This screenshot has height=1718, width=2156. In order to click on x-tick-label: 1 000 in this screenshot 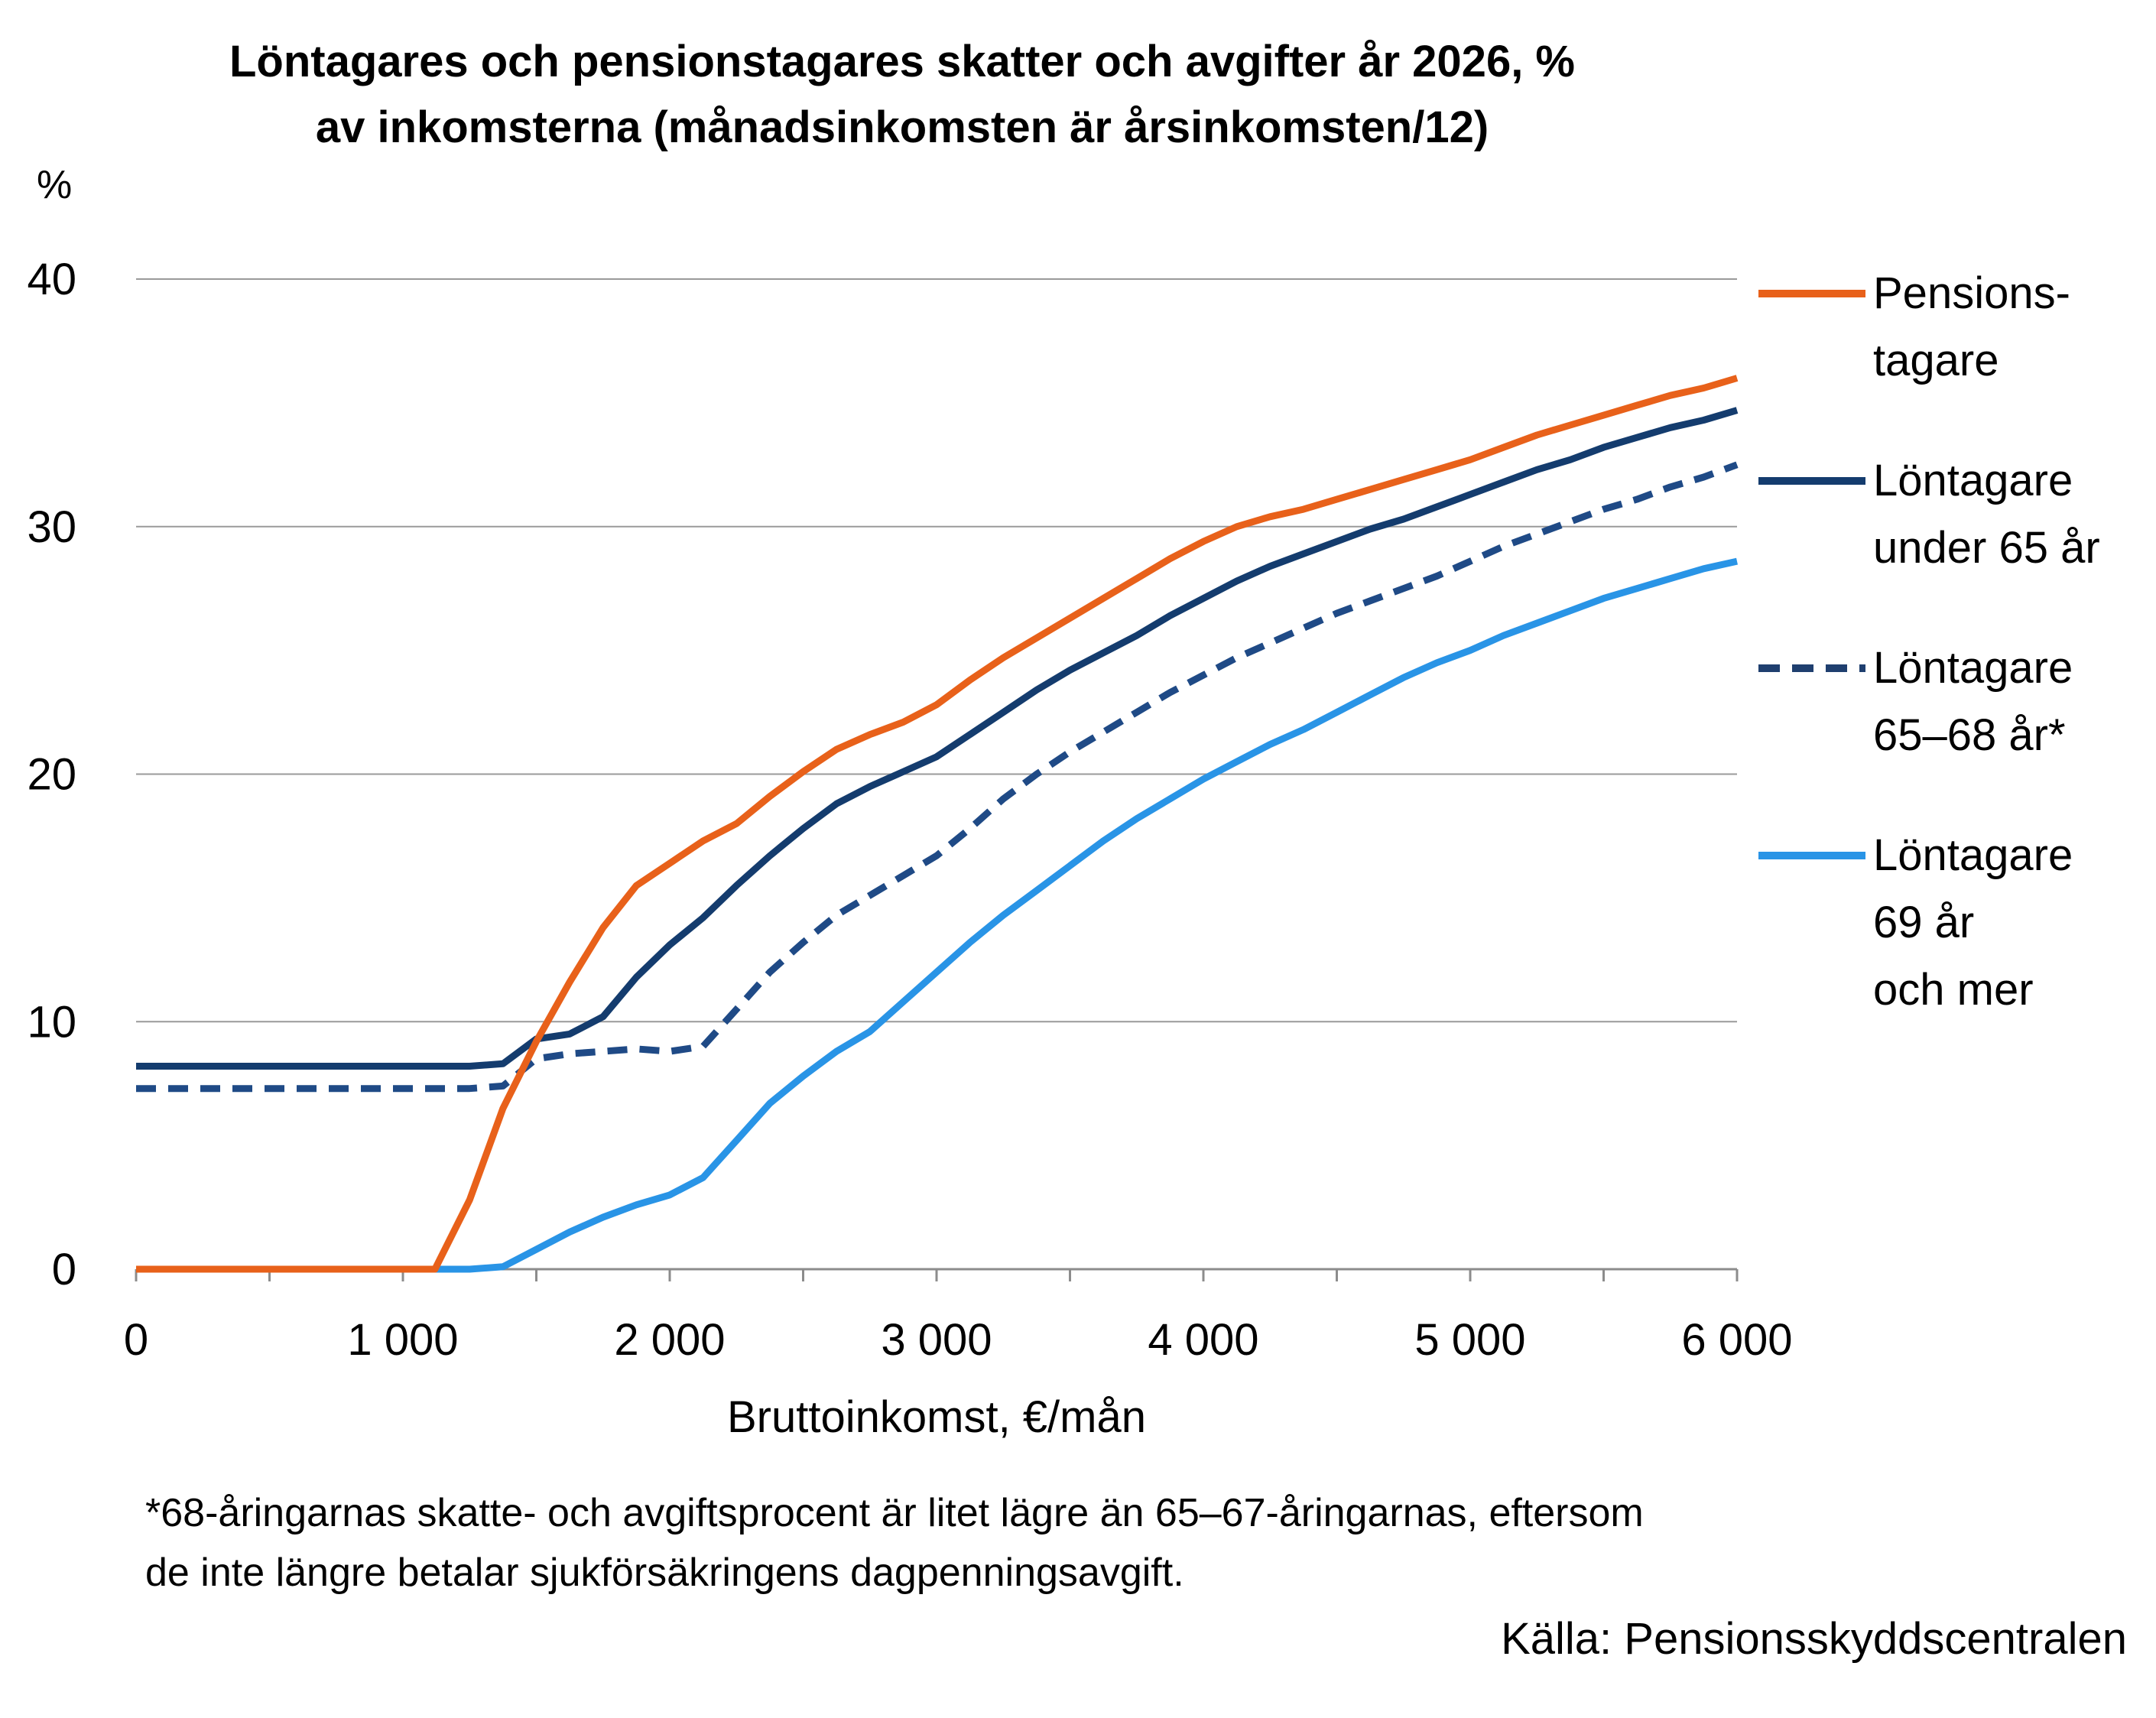, I will do `click(402, 1340)`.